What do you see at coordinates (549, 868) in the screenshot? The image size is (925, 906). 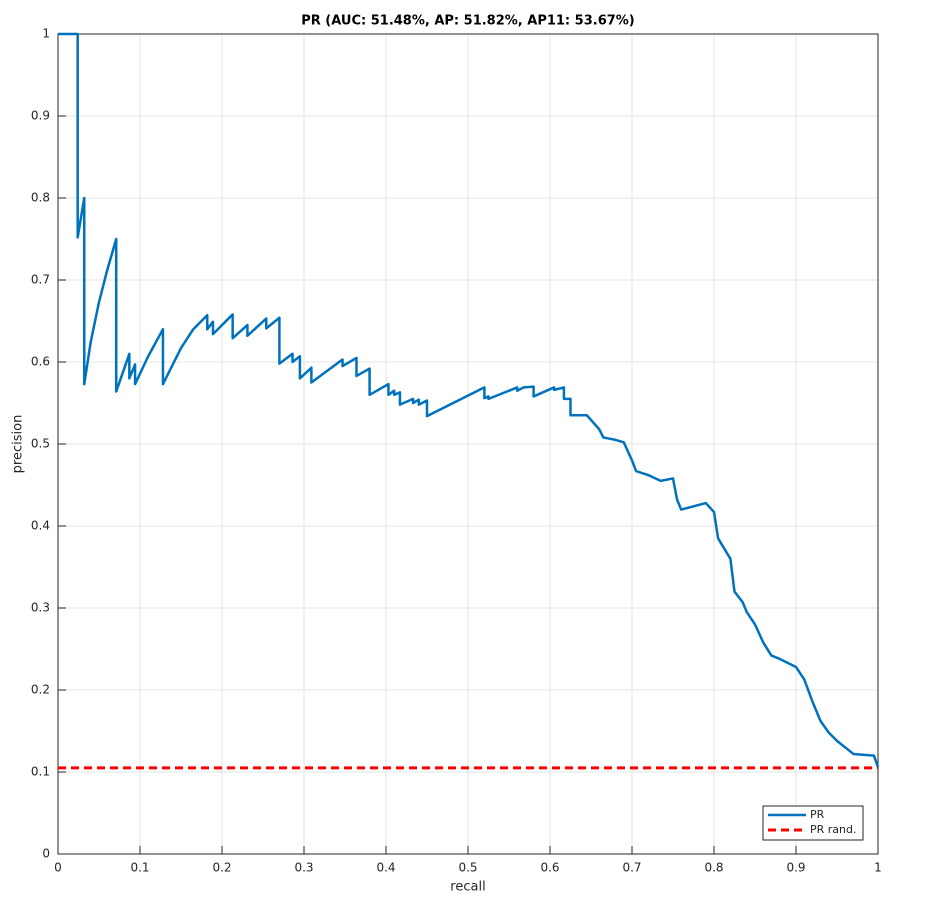 I see `x-tick-label: 0.6` at bounding box center [549, 868].